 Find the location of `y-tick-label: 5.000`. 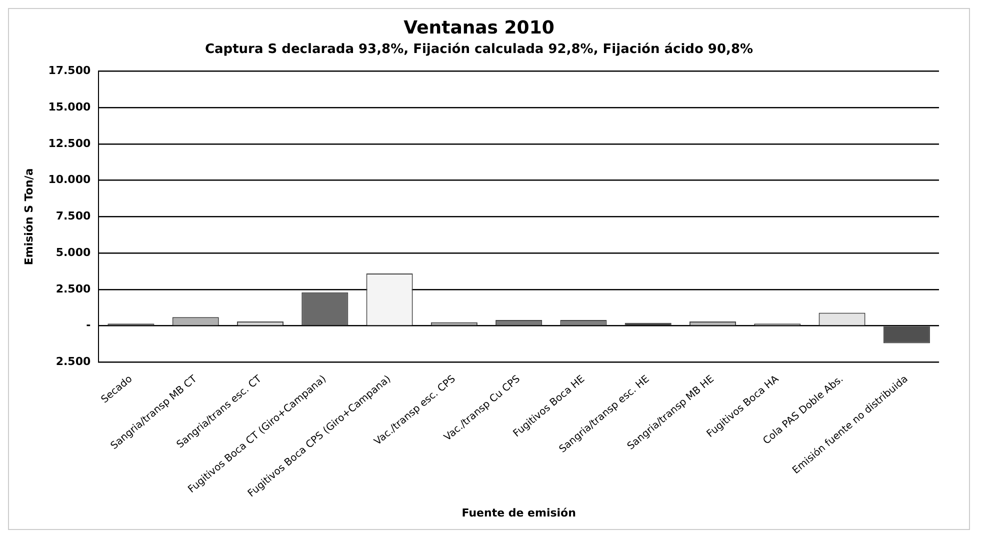

y-tick-label: 5.000 is located at coordinates (73, 252).